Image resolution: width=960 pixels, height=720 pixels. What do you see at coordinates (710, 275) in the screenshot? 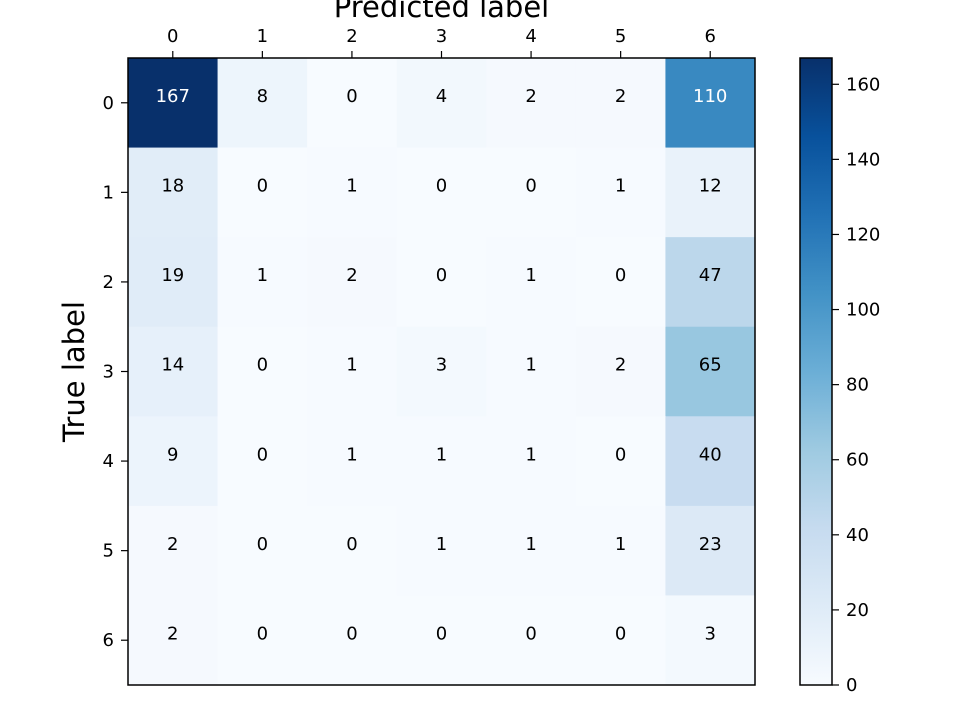
I see `cell-value-label: 47` at bounding box center [710, 275].